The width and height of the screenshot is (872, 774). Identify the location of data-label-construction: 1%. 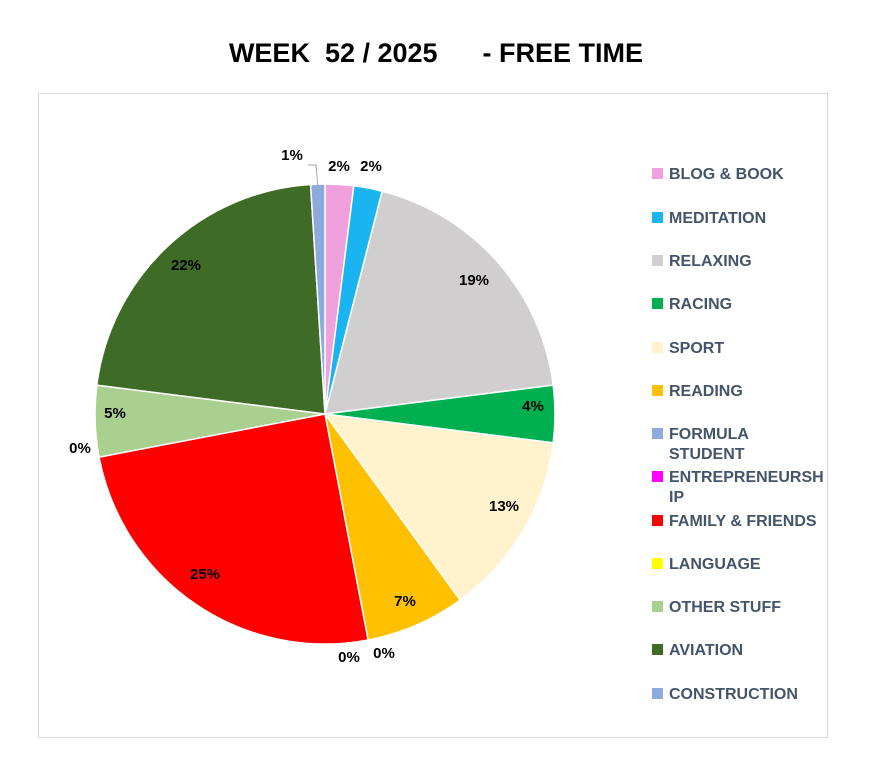
(292, 155).